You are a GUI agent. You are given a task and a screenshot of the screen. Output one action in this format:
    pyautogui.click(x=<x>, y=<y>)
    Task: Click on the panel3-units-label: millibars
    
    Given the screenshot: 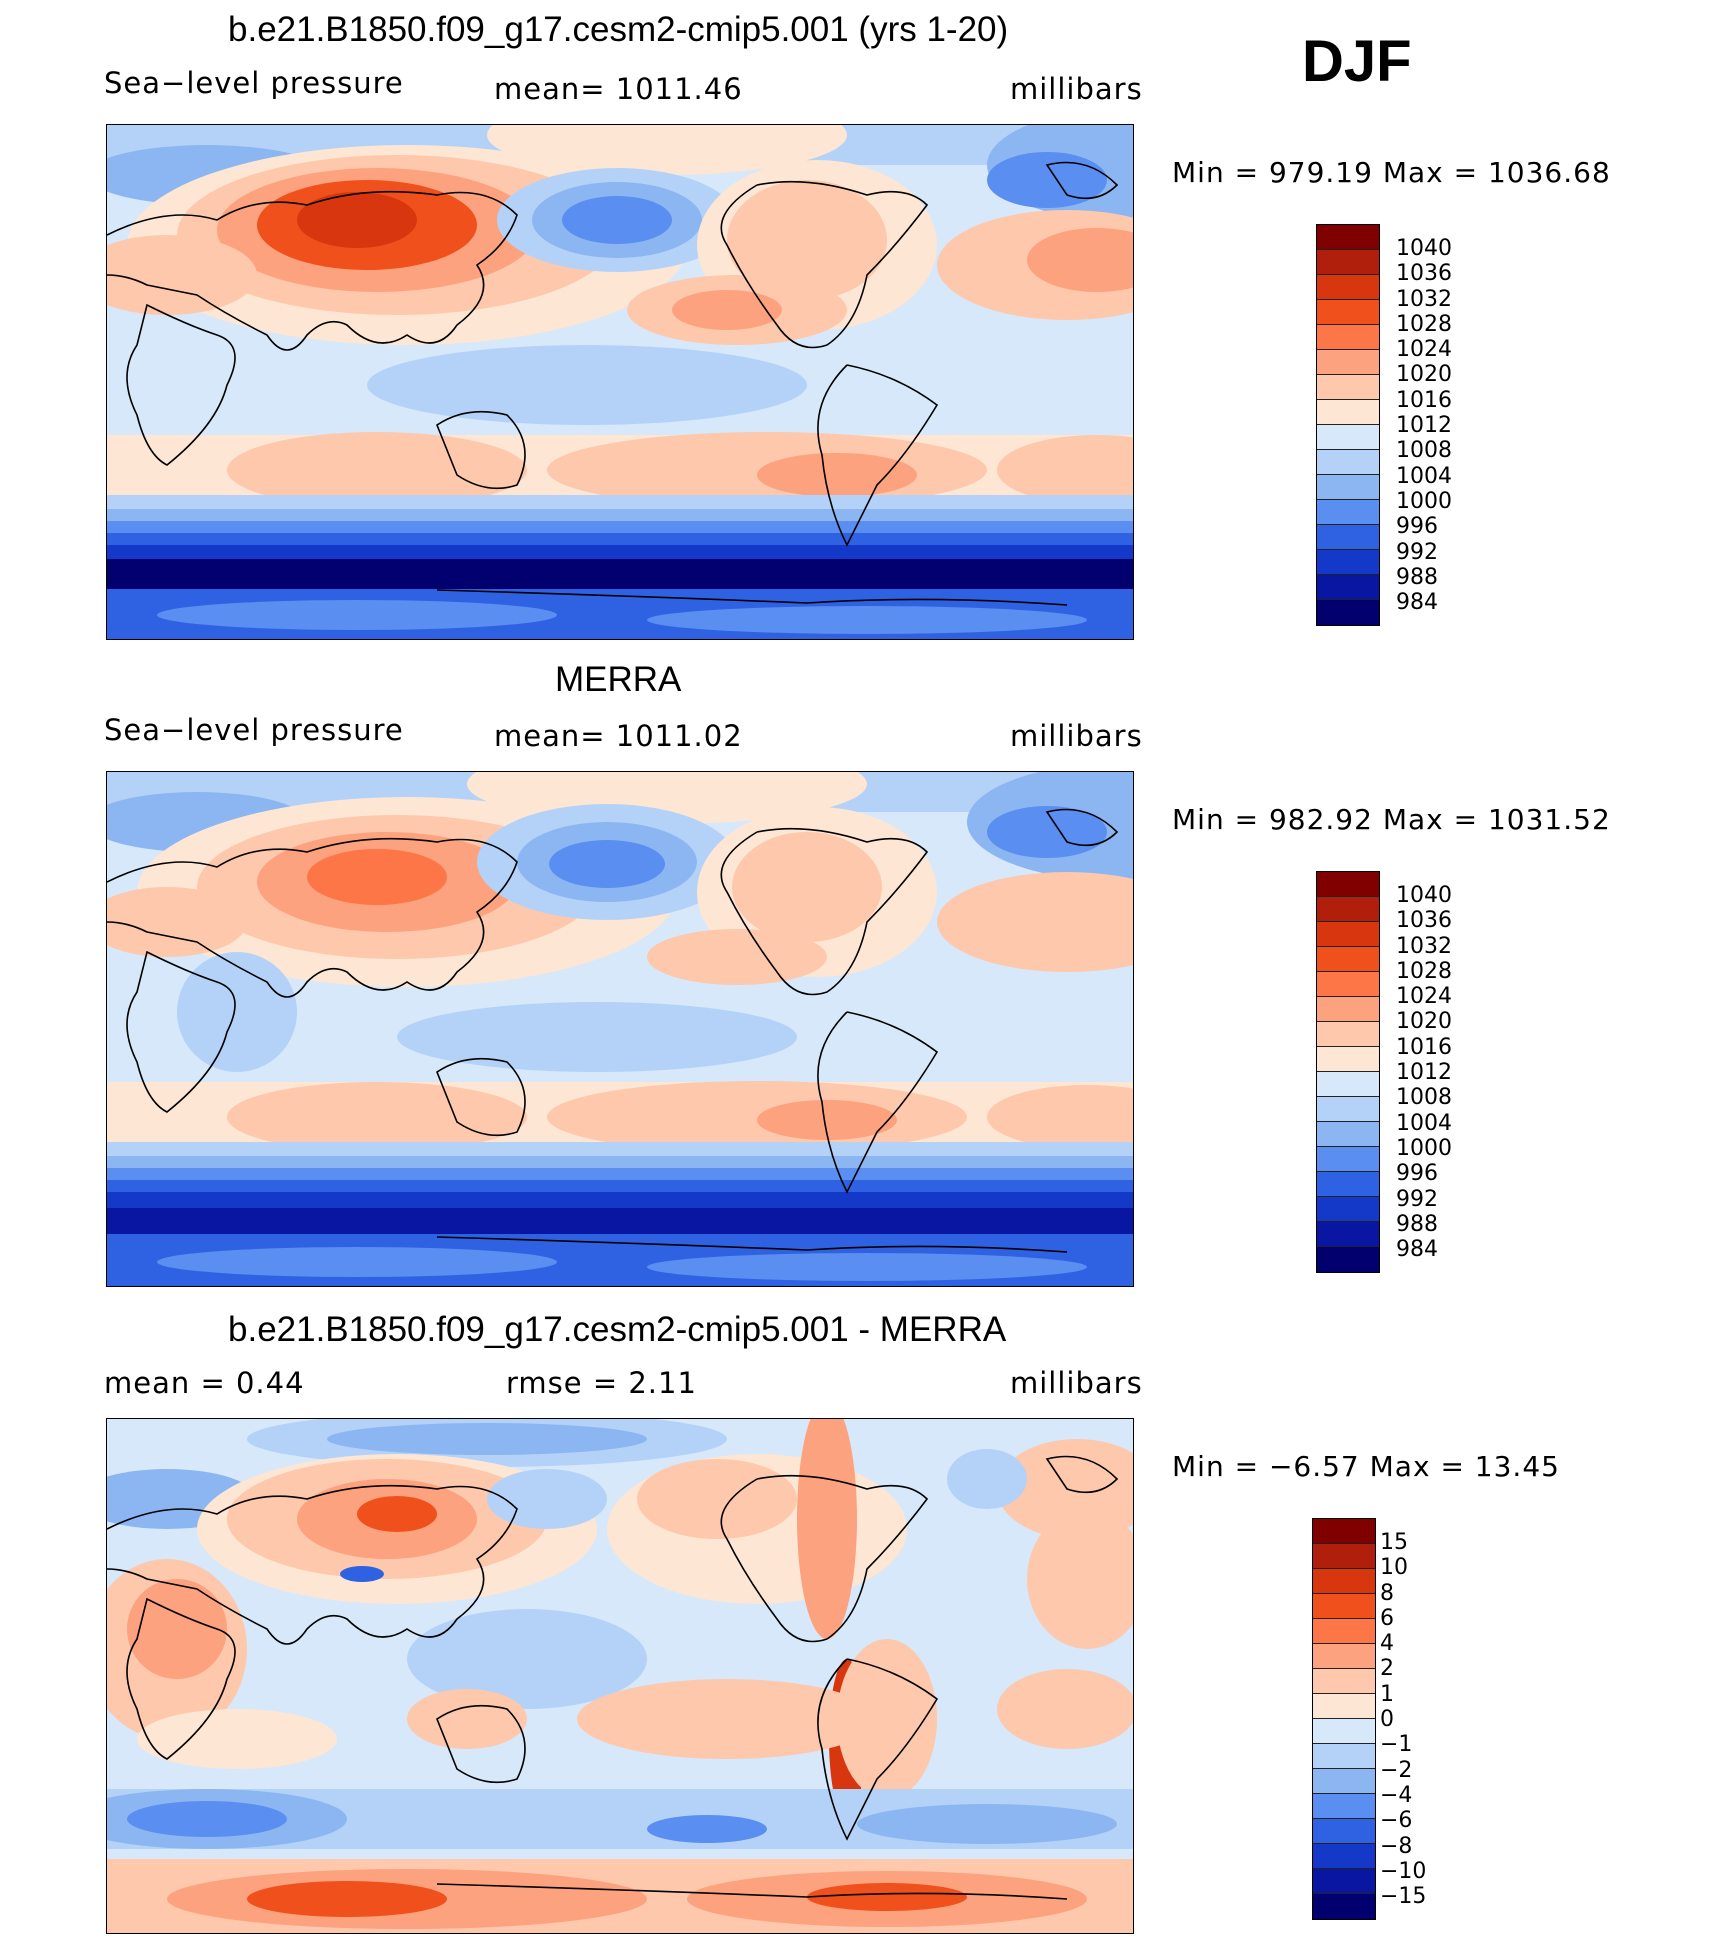 What is the action you would take?
    pyautogui.click(x=1076, y=1383)
    